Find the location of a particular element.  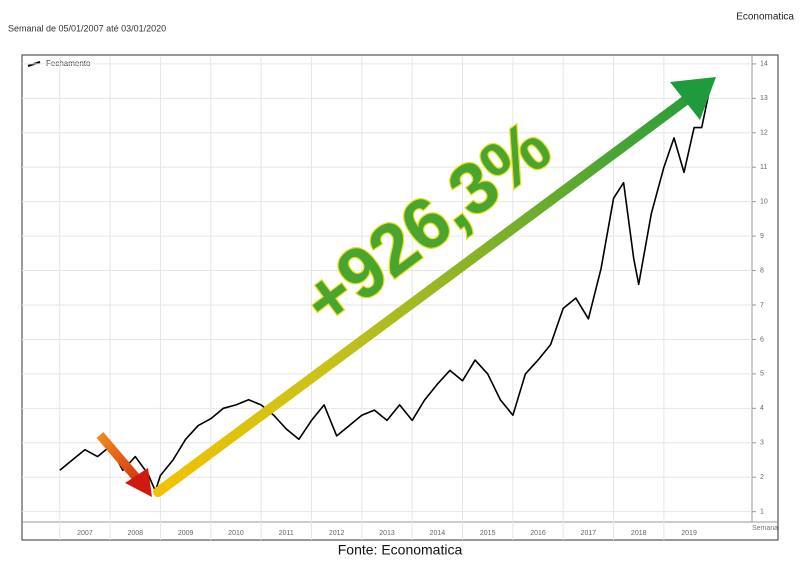

x-tick-label: 2010 is located at coordinates (236, 533).